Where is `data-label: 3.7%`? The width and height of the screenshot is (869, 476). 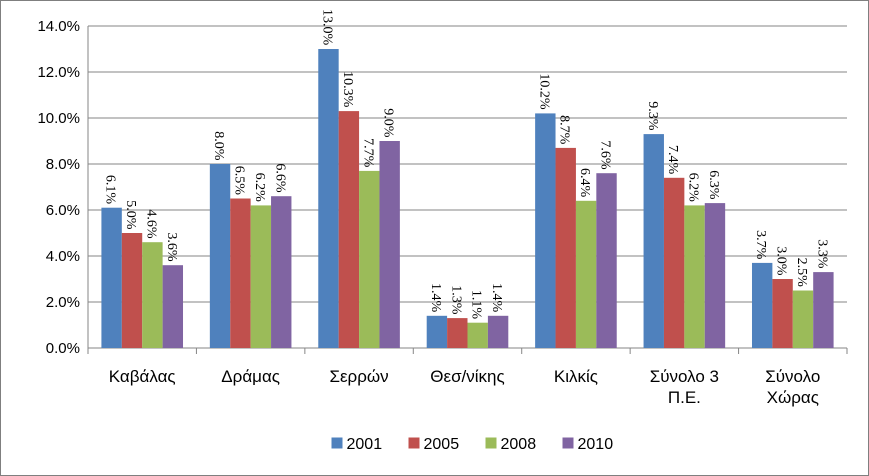
data-label: 3.7% is located at coordinates (760, 245).